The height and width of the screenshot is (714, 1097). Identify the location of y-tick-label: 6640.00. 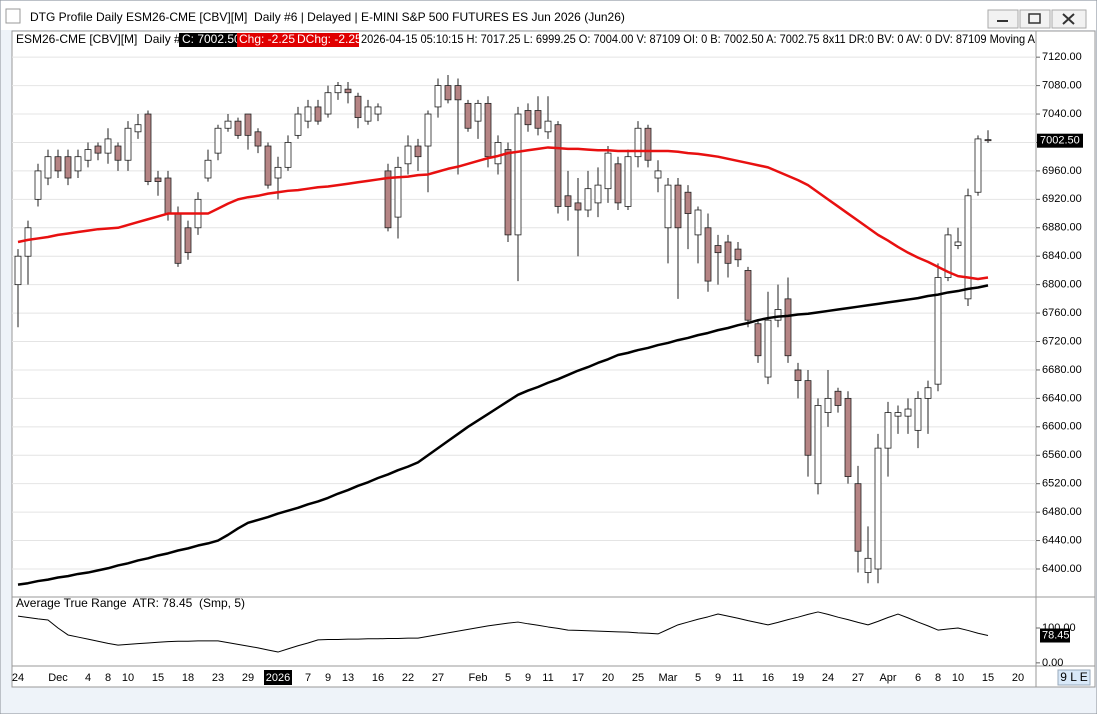
(1062, 398).